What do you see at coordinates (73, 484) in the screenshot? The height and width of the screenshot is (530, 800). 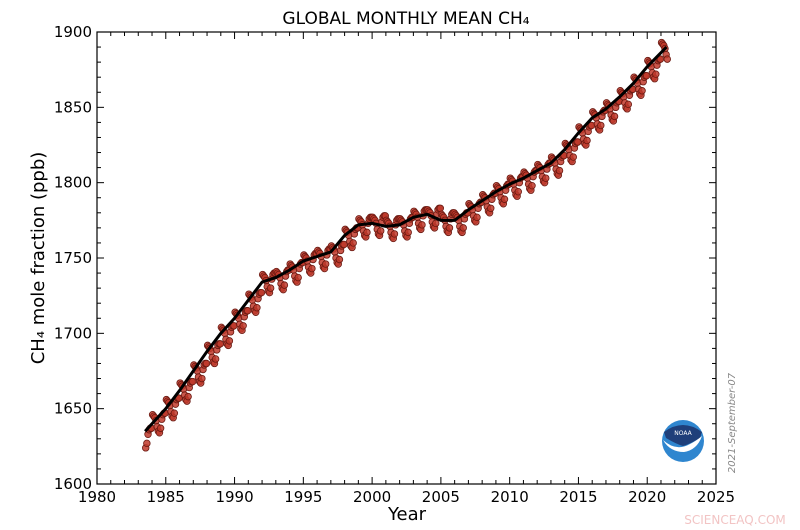 I see `y-tick-label: 1600` at bounding box center [73, 484].